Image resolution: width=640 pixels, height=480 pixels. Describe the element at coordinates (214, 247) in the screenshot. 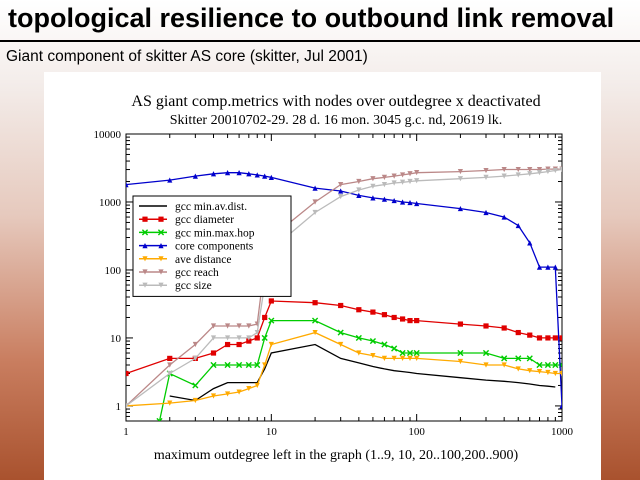

I see `legend-label: core components` at that location.